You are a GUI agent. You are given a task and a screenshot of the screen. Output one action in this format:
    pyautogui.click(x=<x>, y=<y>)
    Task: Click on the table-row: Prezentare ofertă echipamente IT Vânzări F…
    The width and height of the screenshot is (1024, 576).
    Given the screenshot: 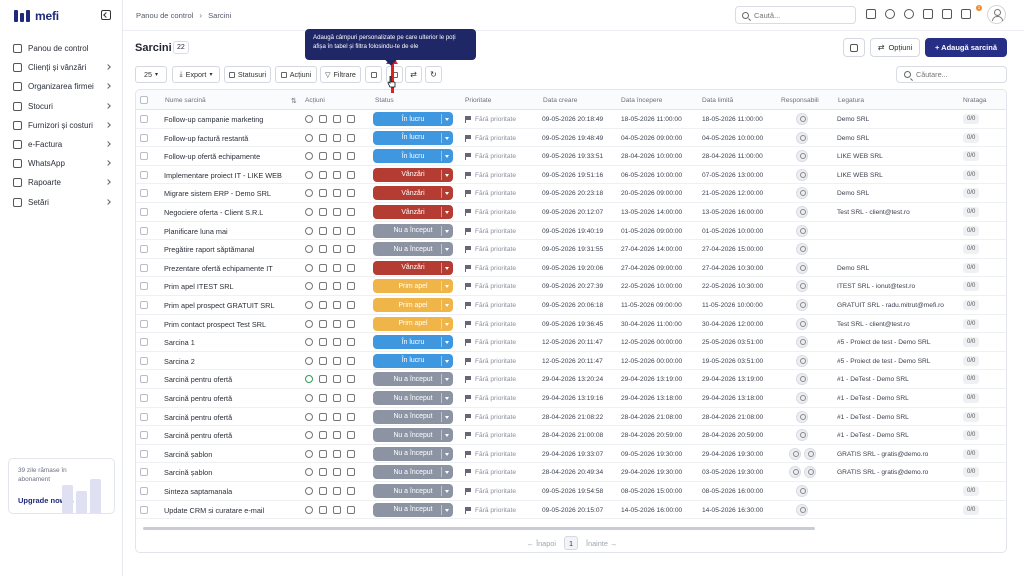 What is the action you would take?
    pyautogui.click(x=571, y=268)
    